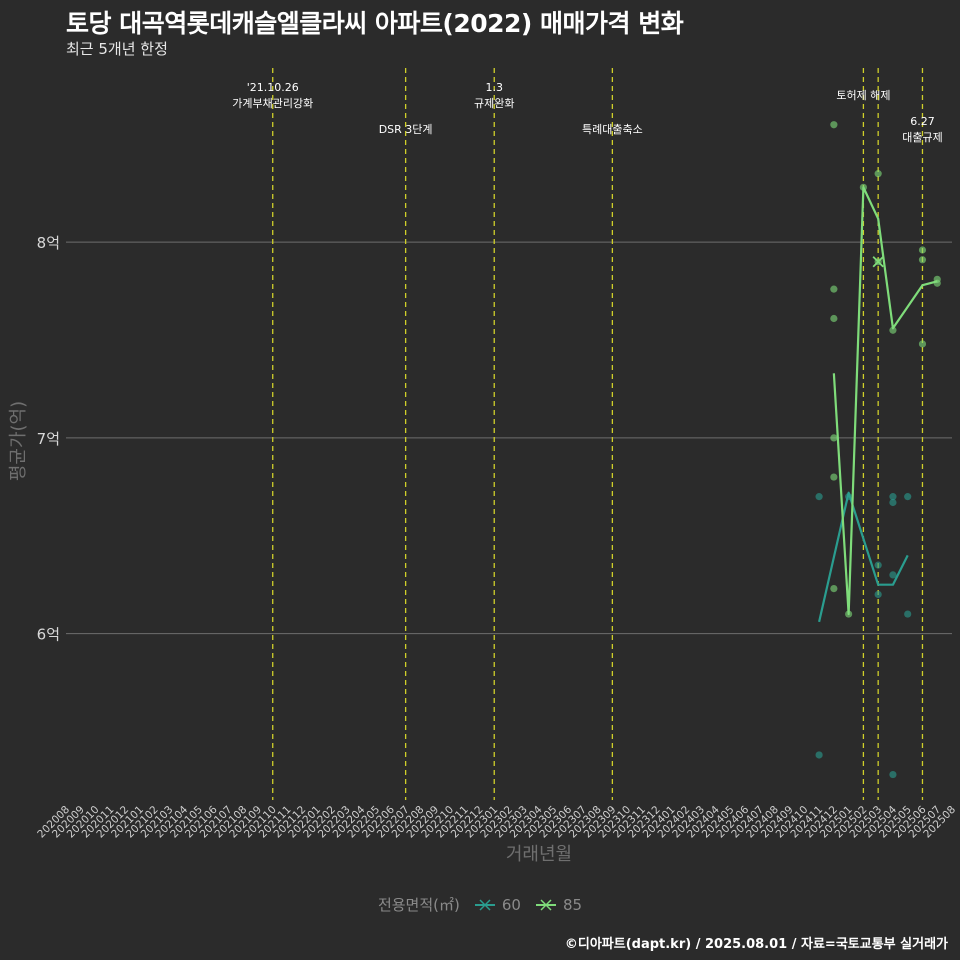 This screenshot has width=960, height=960. What do you see at coordinates (922, 137) in the screenshot?
I see `event-label: 대출규제` at bounding box center [922, 137].